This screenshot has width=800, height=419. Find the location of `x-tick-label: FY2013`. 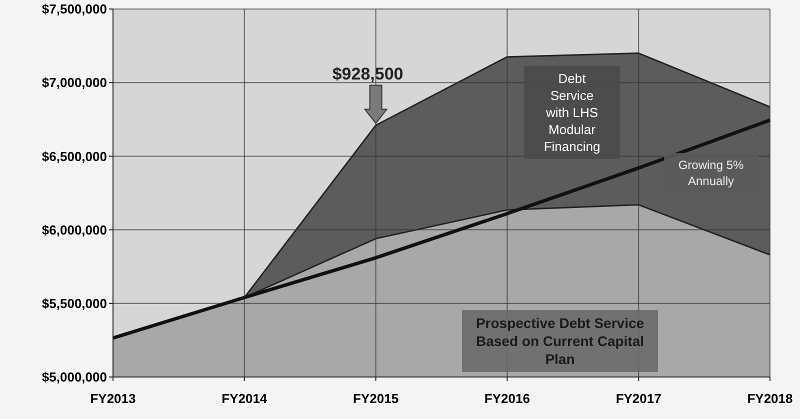

x-tick-label: FY2013 is located at coordinates (113, 398).